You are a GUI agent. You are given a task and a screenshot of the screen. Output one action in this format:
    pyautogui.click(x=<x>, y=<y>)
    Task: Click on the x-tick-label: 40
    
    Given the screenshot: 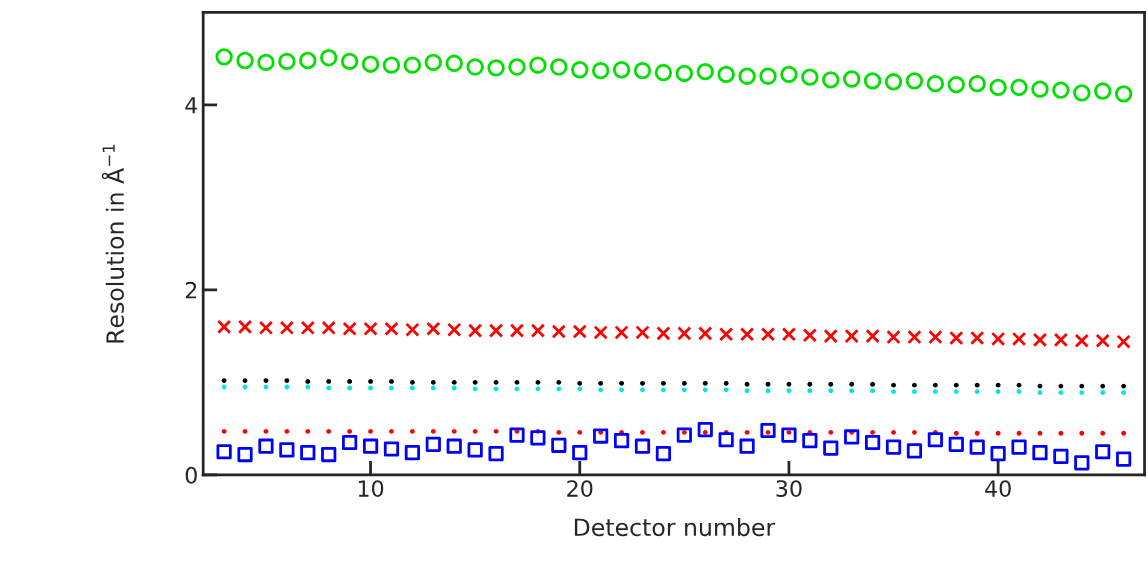 What is the action you would take?
    pyautogui.click(x=998, y=488)
    